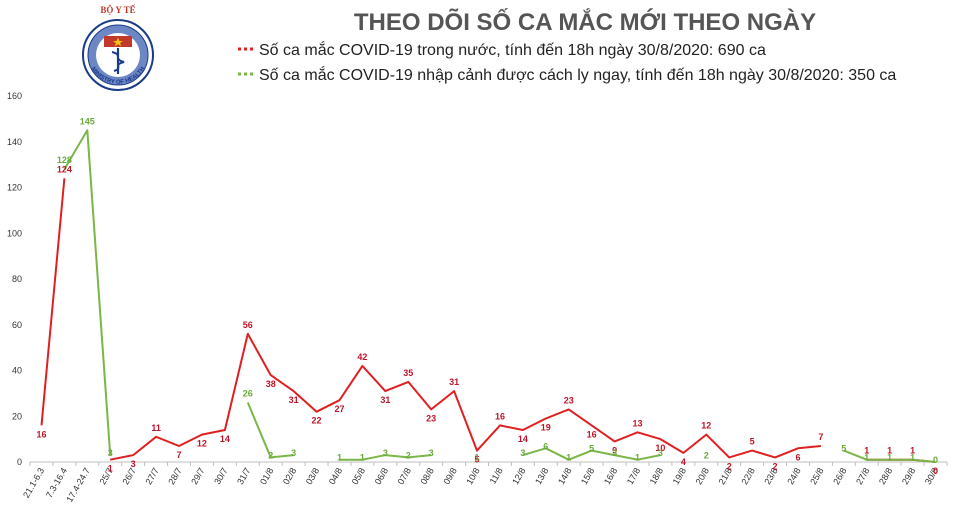  What do you see at coordinates (935, 460) in the screenshot?
I see `data-label-series-1: 0` at bounding box center [935, 460].